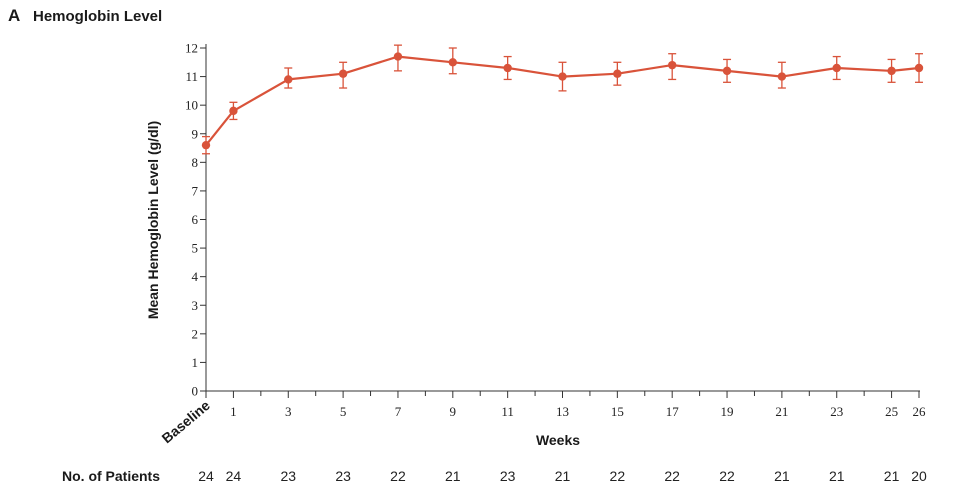 The height and width of the screenshot is (494, 954). I want to click on y-tick-label: 3, so click(195, 305).